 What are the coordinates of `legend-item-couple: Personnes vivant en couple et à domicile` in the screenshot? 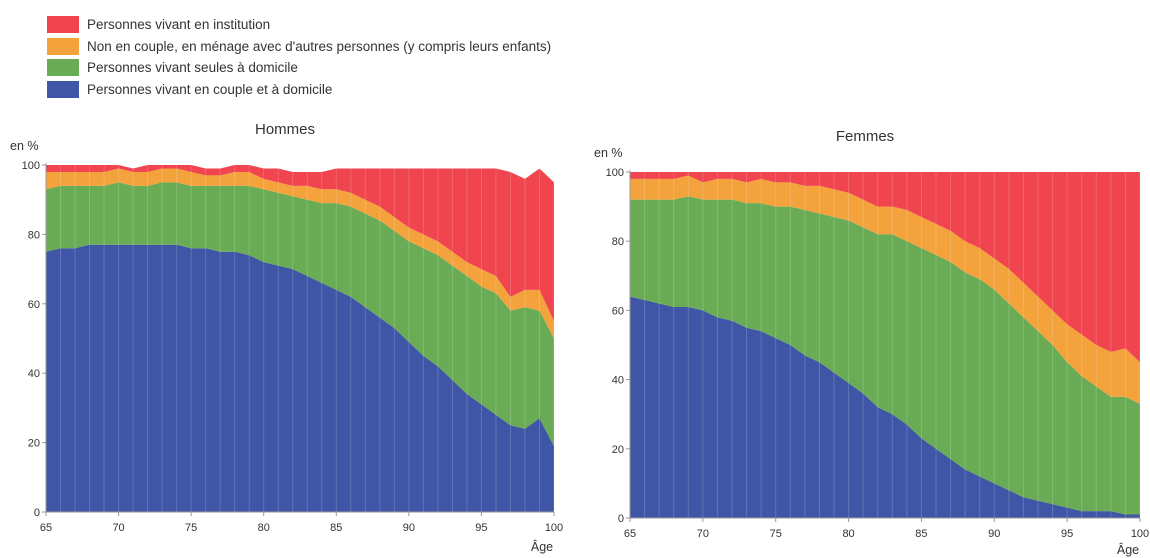 It's located at (299, 90).